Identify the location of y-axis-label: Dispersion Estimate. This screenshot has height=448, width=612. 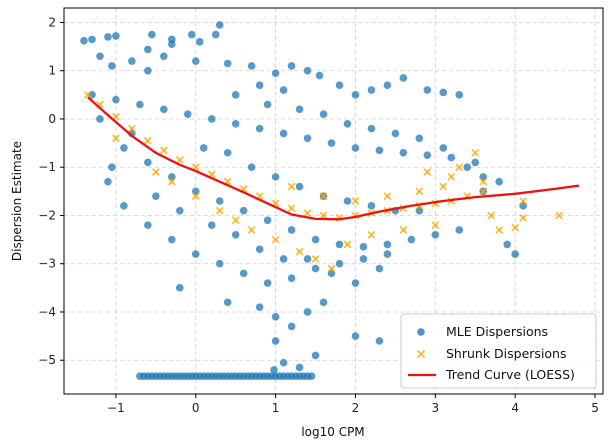
(17, 201).